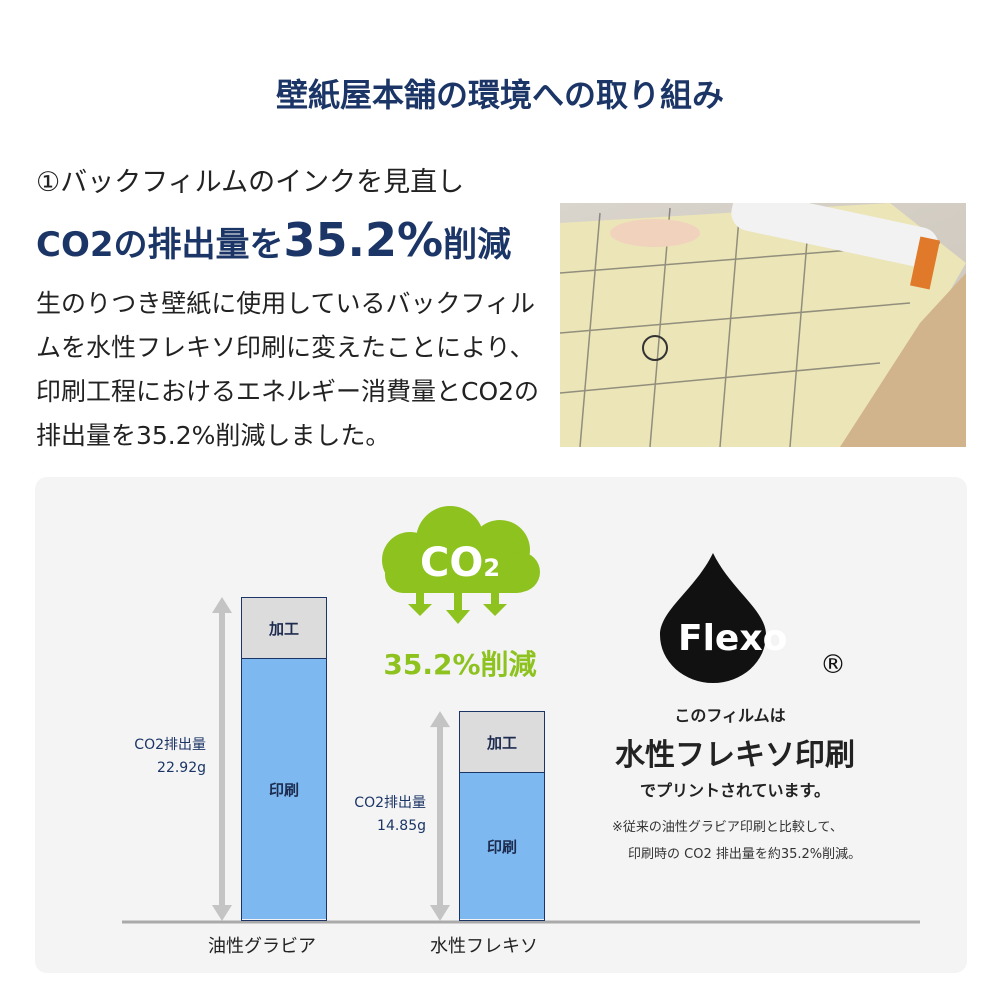 Image resolution: width=1000 pixels, height=1000 pixels. I want to click on co2-cloud-icon, so click(461, 565).